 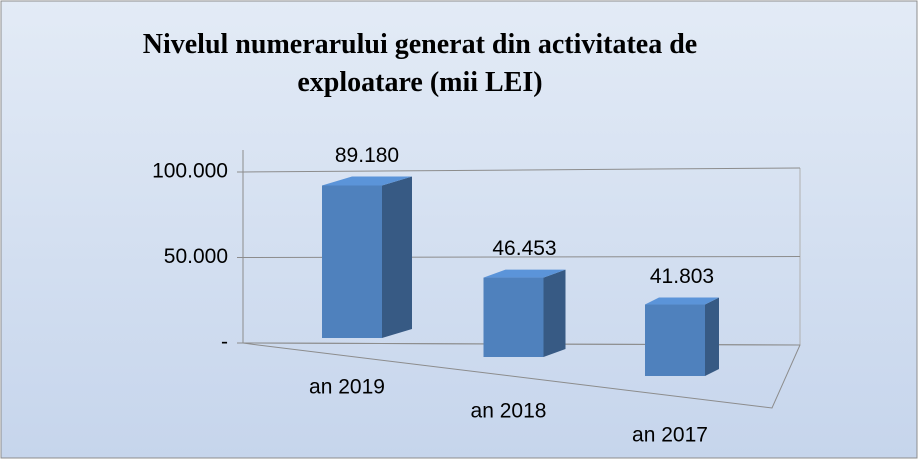 What do you see at coordinates (521, 170) in the screenshot?
I see `grid-line` at bounding box center [521, 170].